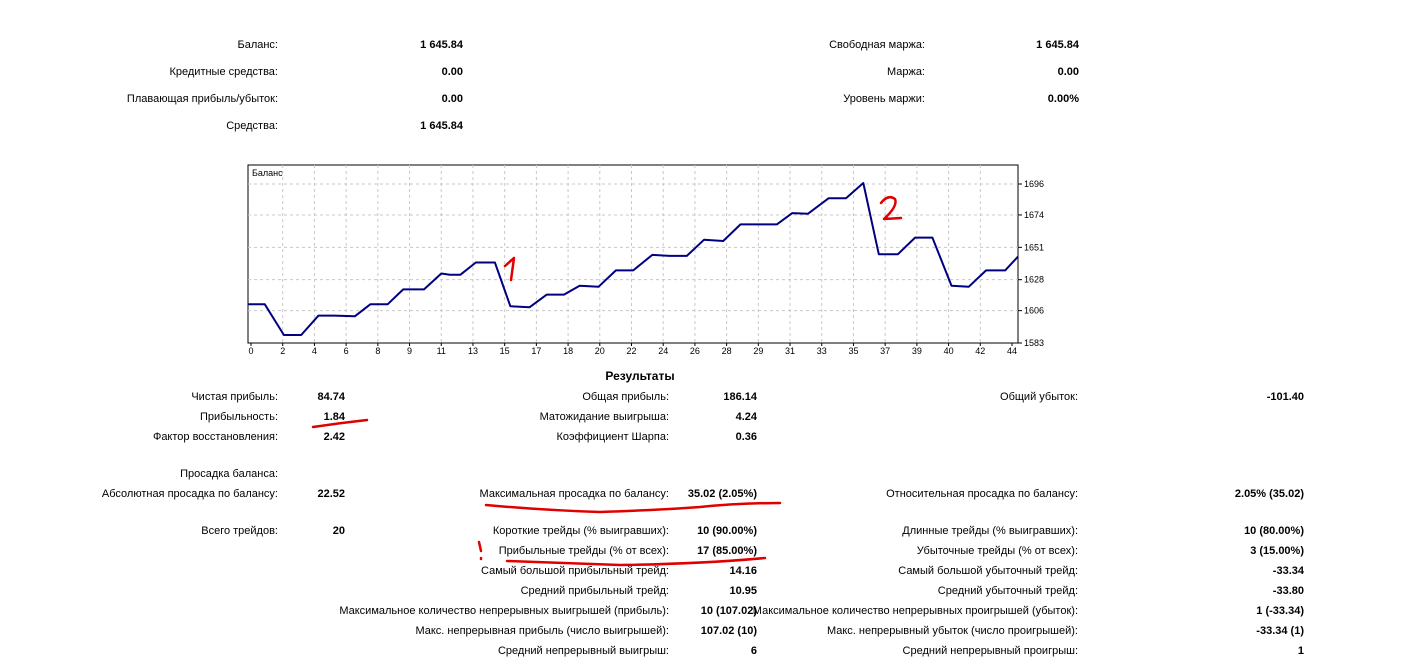 This screenshot has height=672, width=1427. I want to click on result-label: Прибыльные трейды (% от всех):, so click(583, 551).